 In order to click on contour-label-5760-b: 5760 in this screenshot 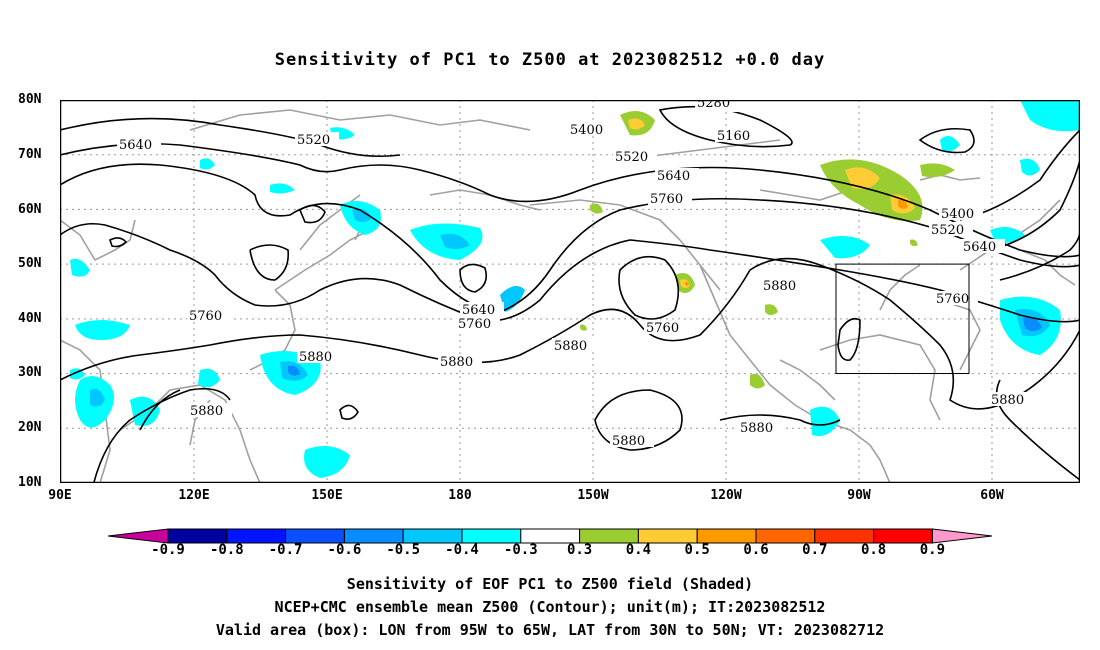, I will do `click(952, 299)`.